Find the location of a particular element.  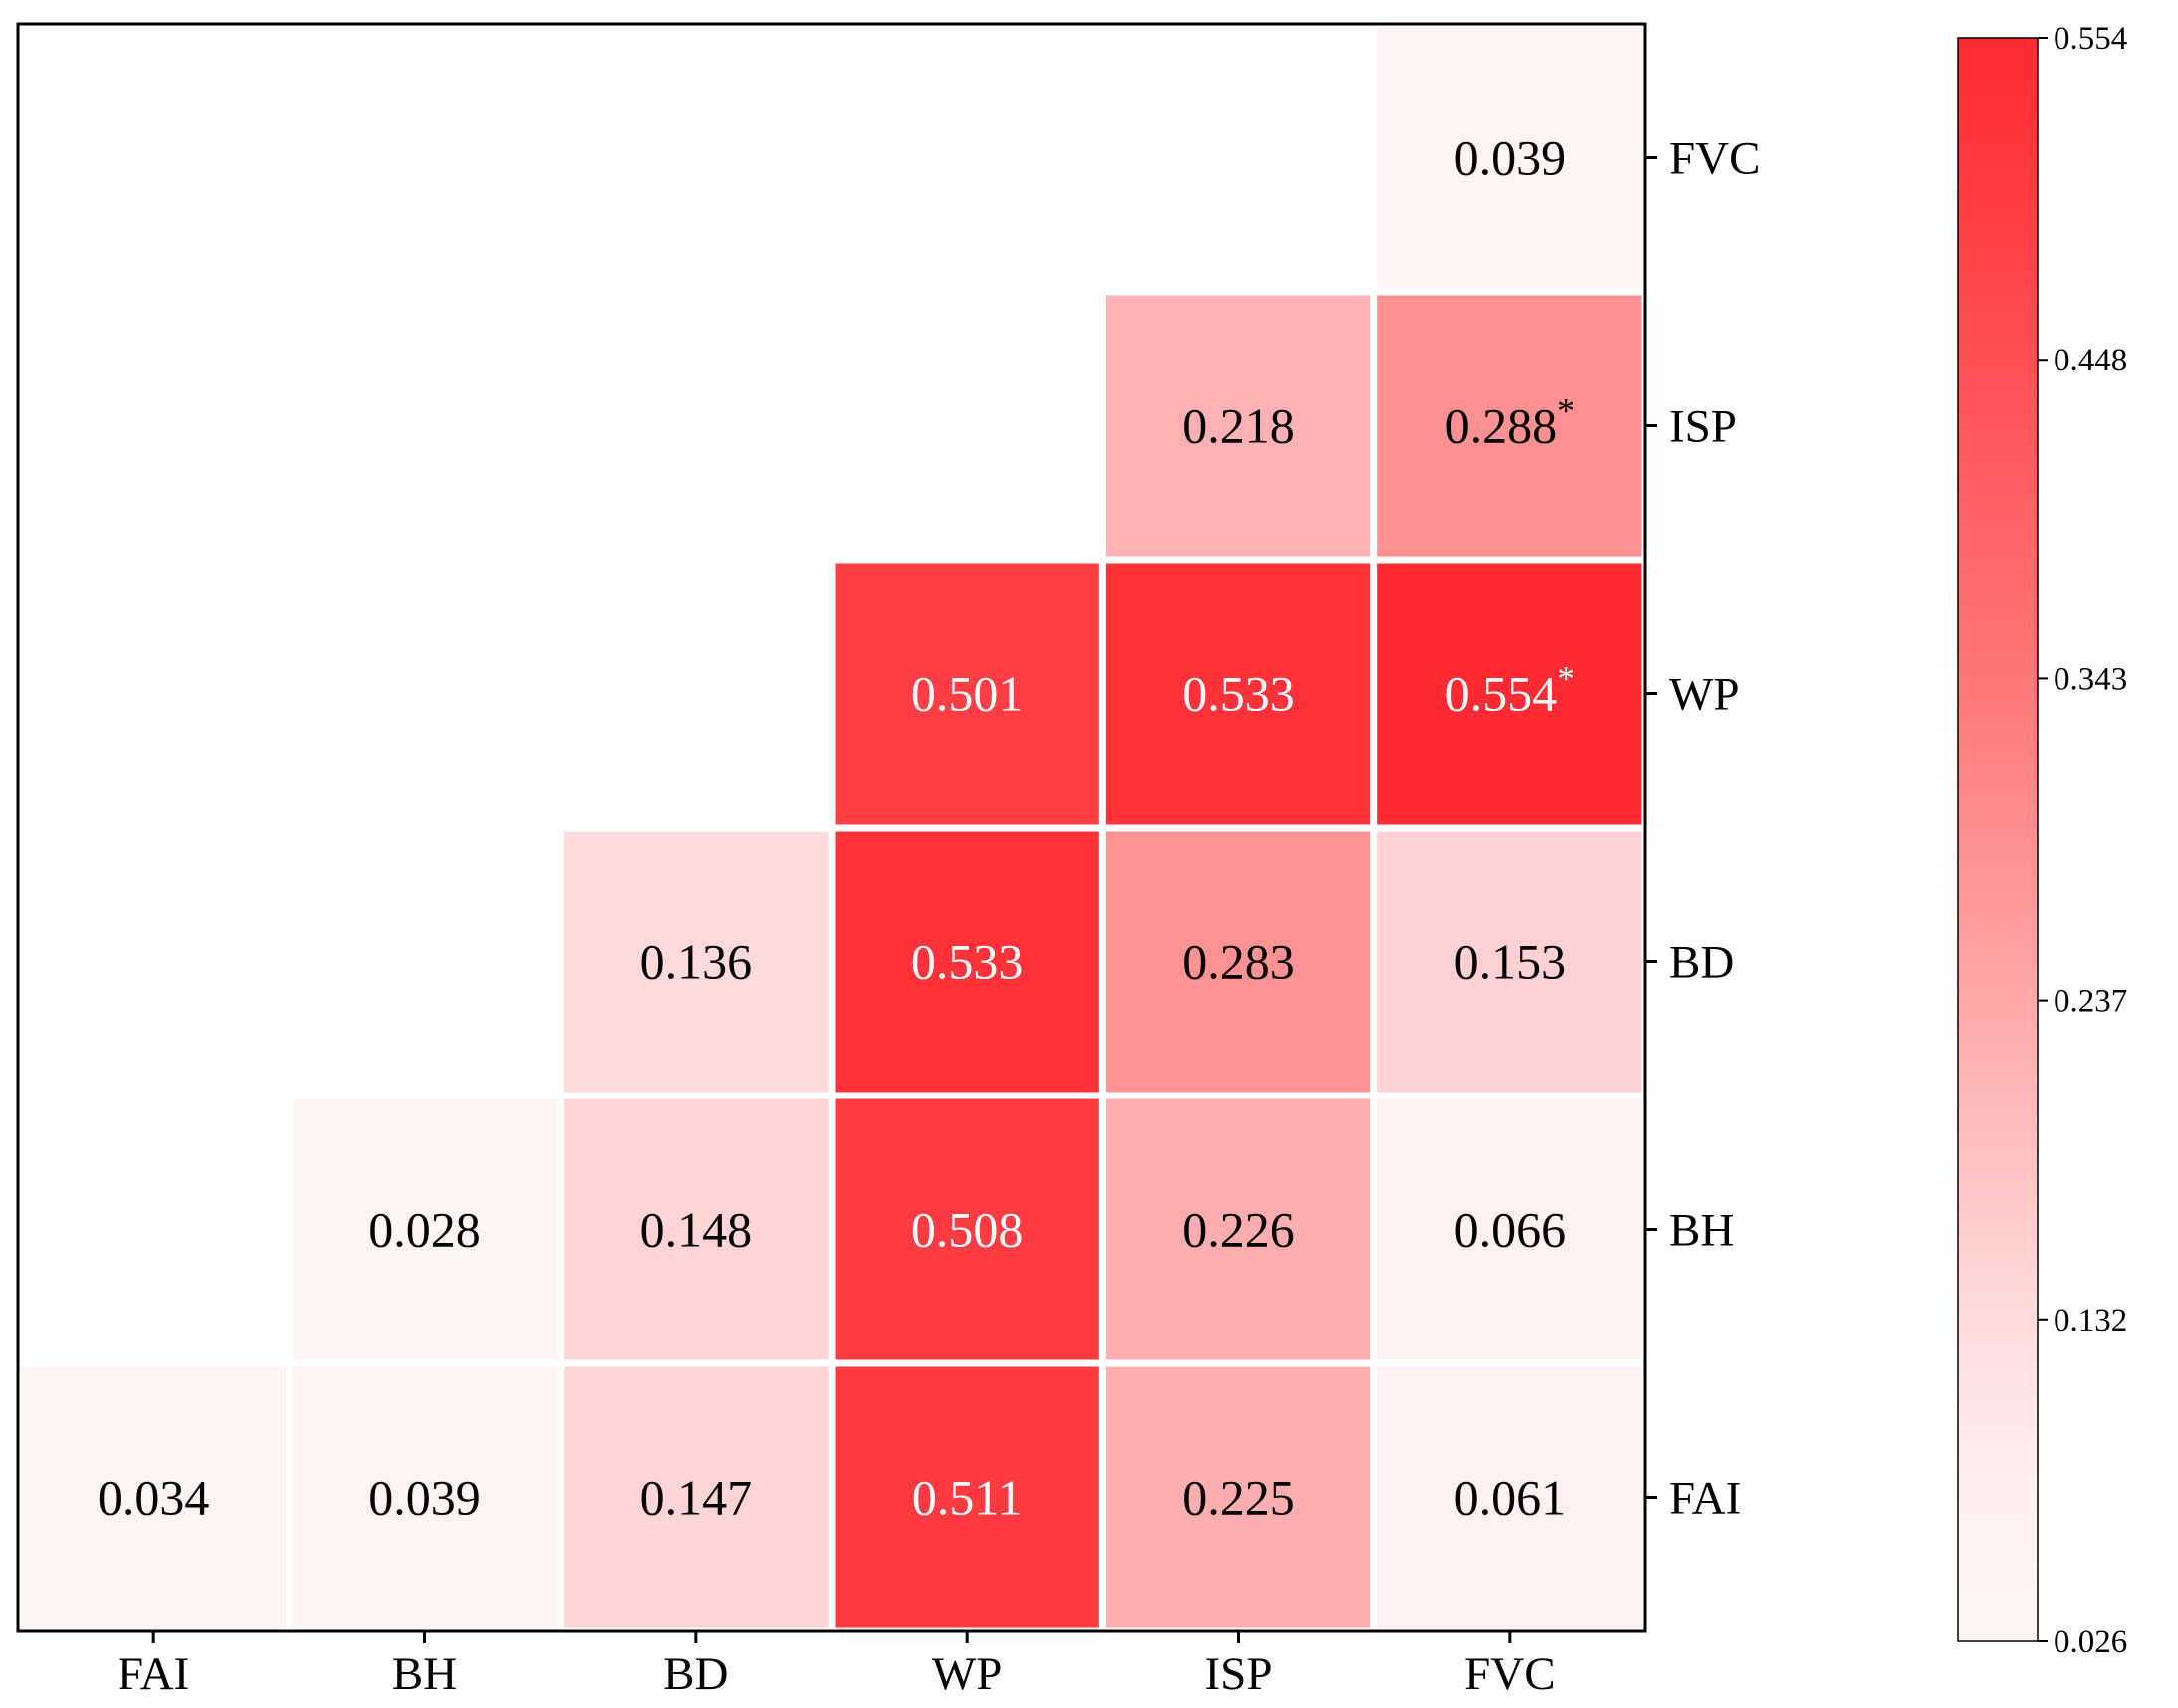

heatmap-cell-BD-BH: 0.148 is located at coordinates (697, 1229).